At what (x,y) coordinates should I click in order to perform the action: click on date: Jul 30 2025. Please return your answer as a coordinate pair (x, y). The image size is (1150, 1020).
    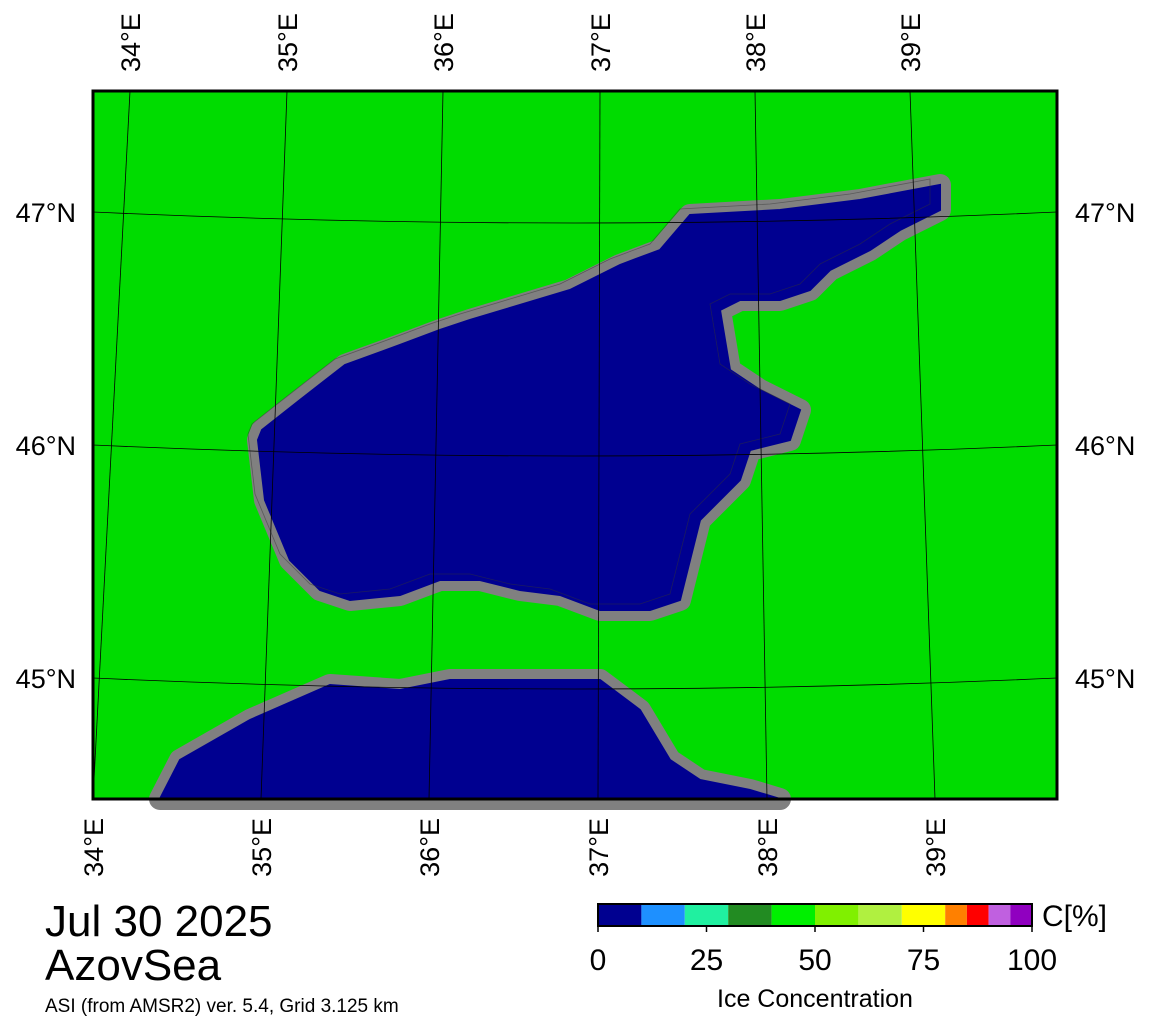
    Looking at the image, I should click on (159, 921).